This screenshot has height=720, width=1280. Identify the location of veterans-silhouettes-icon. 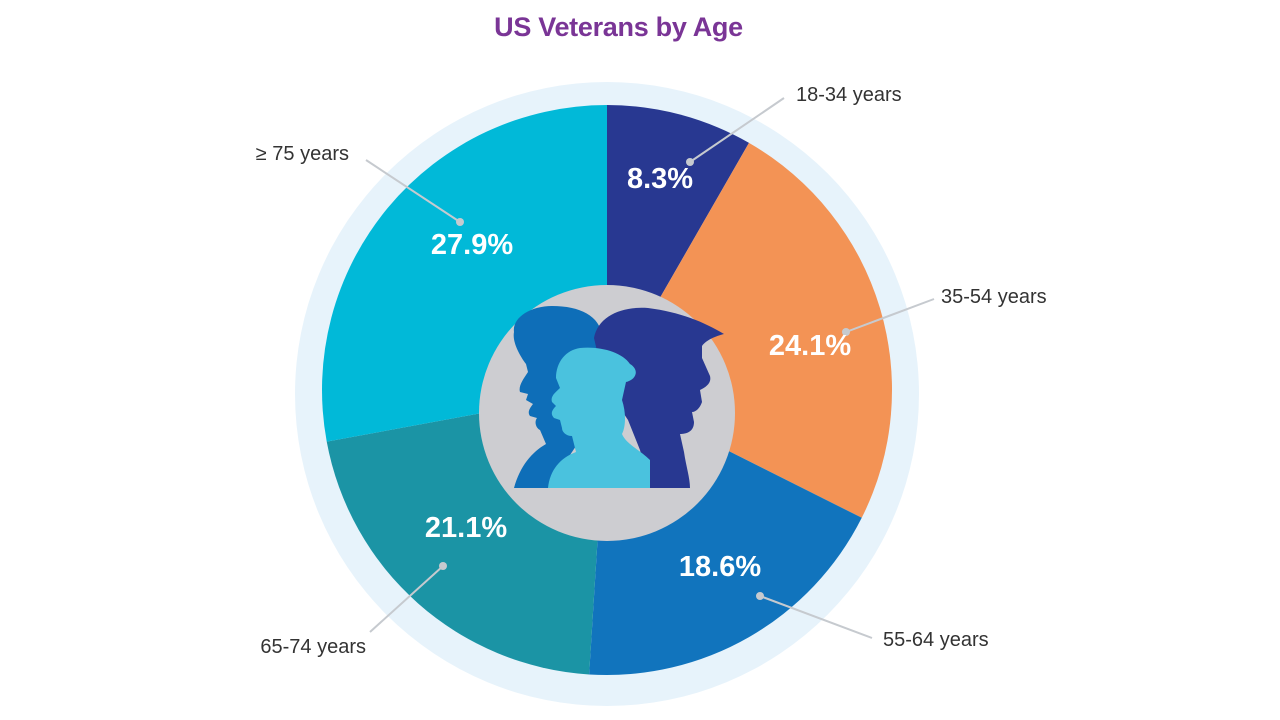
(618, 397).